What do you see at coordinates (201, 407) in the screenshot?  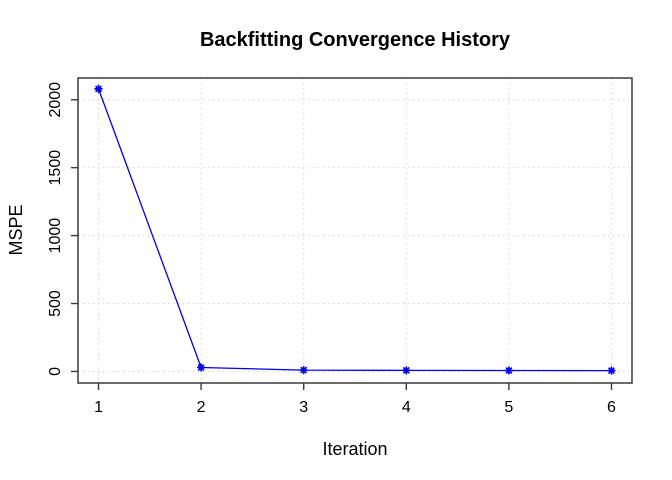 I see `x-tick-label: 2` at bounding box center [201, 407].